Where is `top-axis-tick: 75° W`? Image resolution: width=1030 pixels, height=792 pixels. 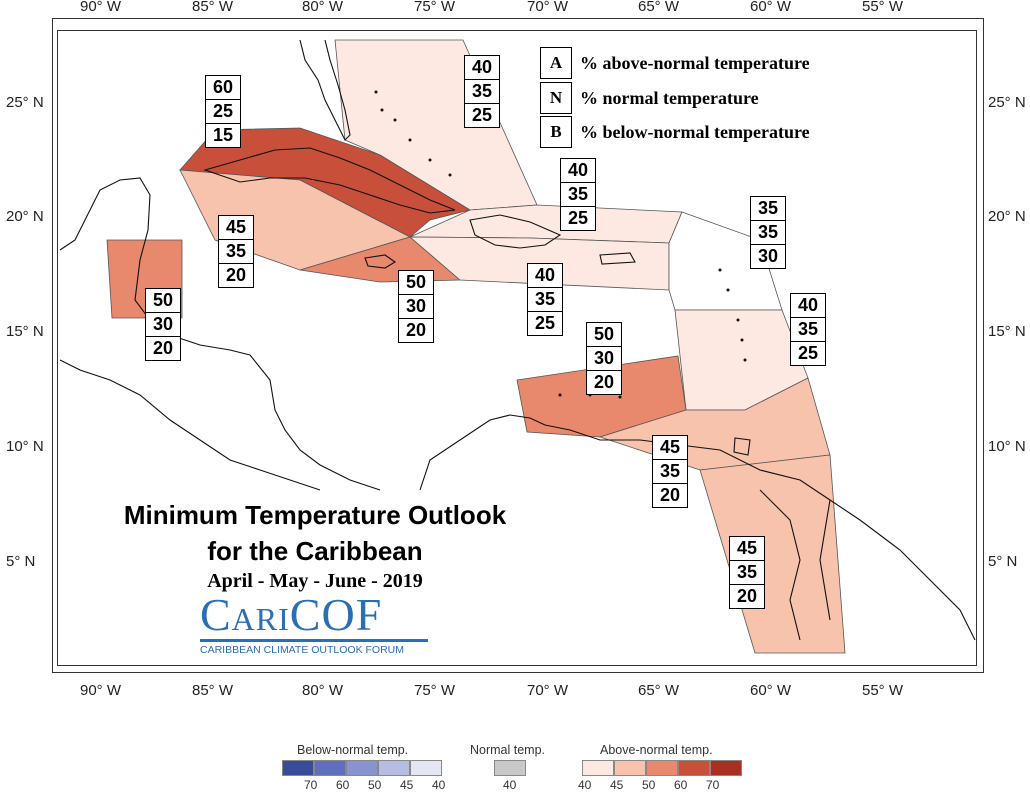
top-axis-tick: 75° W is located at coordinates (435, 7).